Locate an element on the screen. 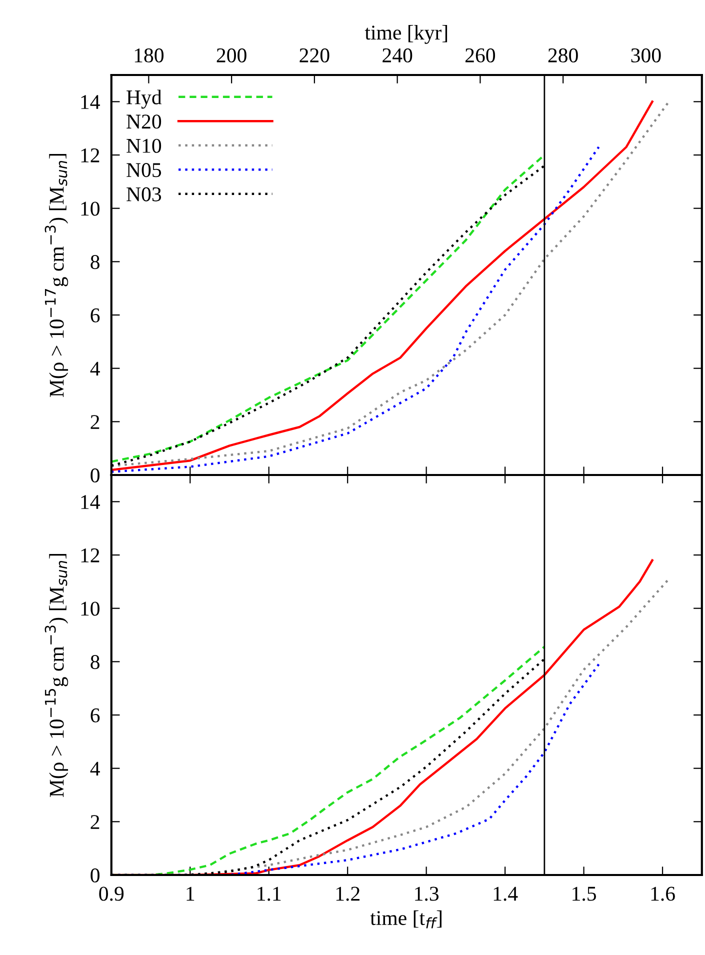  x-tick-label: 0.9 is located at coordinates (111, 893).